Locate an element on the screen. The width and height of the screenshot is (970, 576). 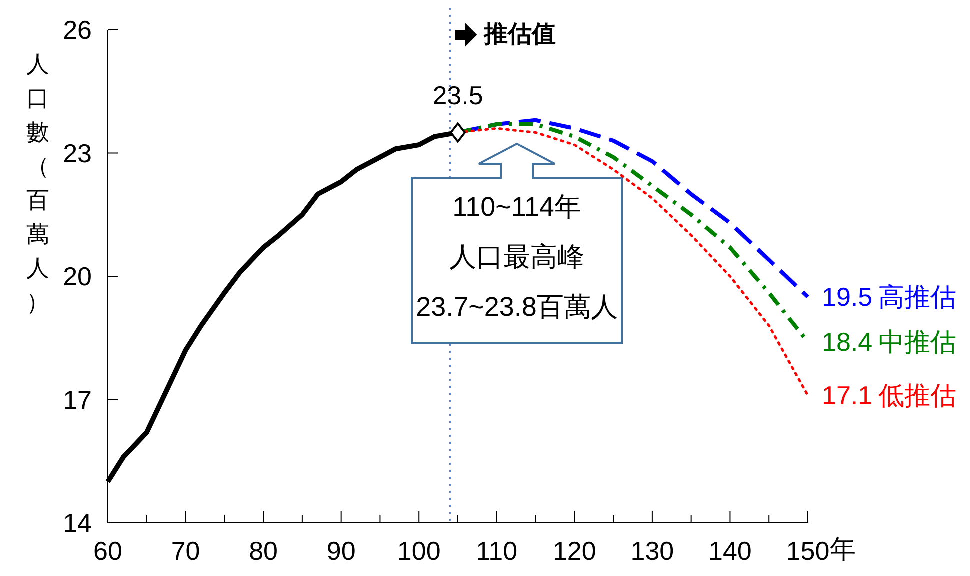
x-tick-label: 80 is located at coordinates (263, 551).